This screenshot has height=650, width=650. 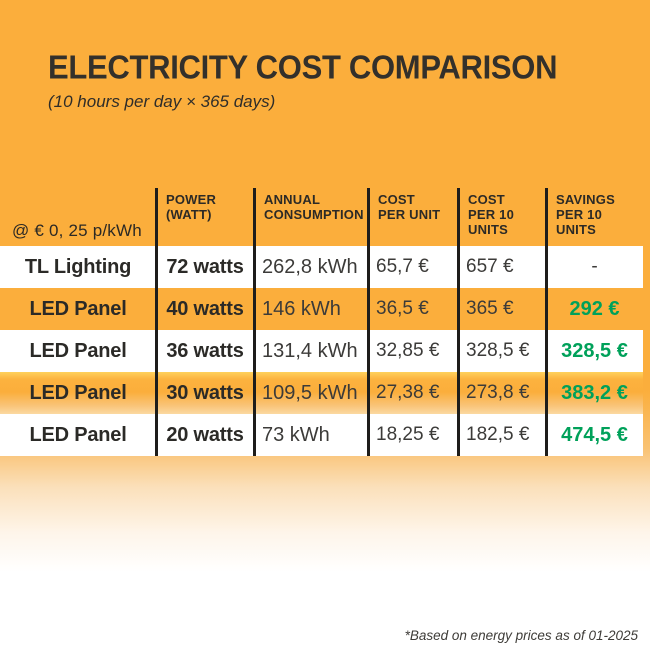 I want to click on cost-per-10-units-cell: 182,5 €, so click(x=498, y=434).